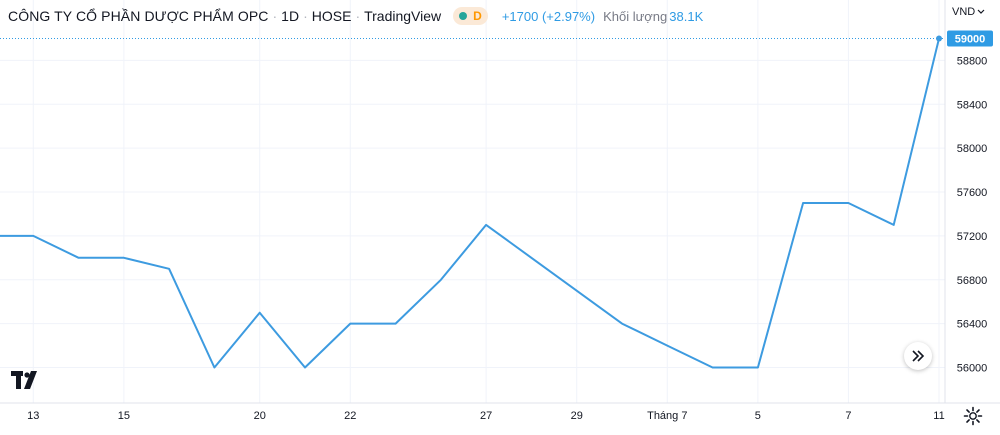  What do you see at coordinates (331, 16) in the screenshot?
I see `exchange-label: HOSE` at bounding box center [331, 16].